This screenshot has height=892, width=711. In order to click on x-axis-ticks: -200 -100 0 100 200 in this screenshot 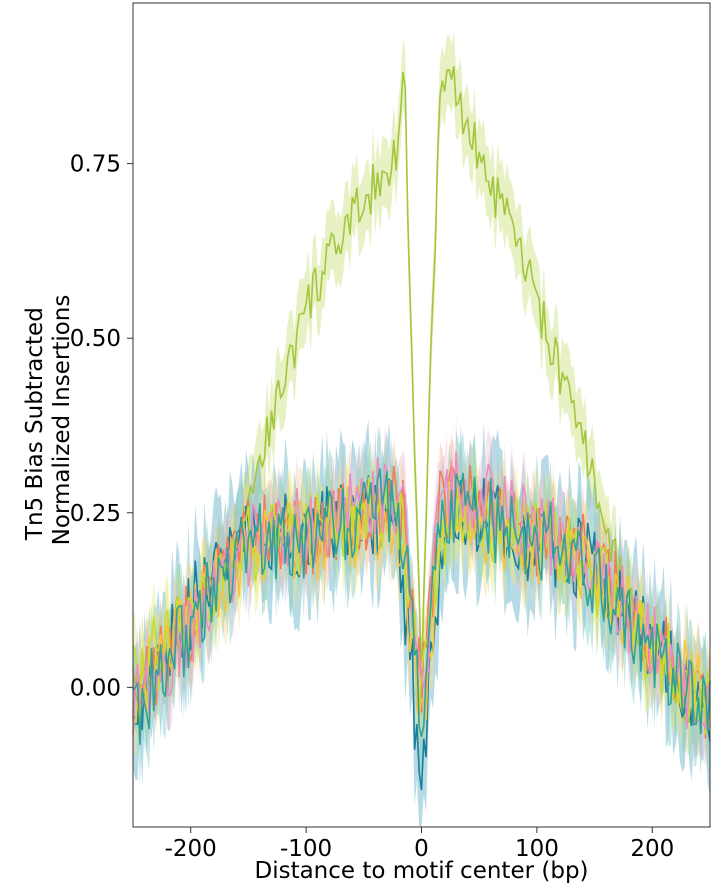, I will do `click(419, 844)`.